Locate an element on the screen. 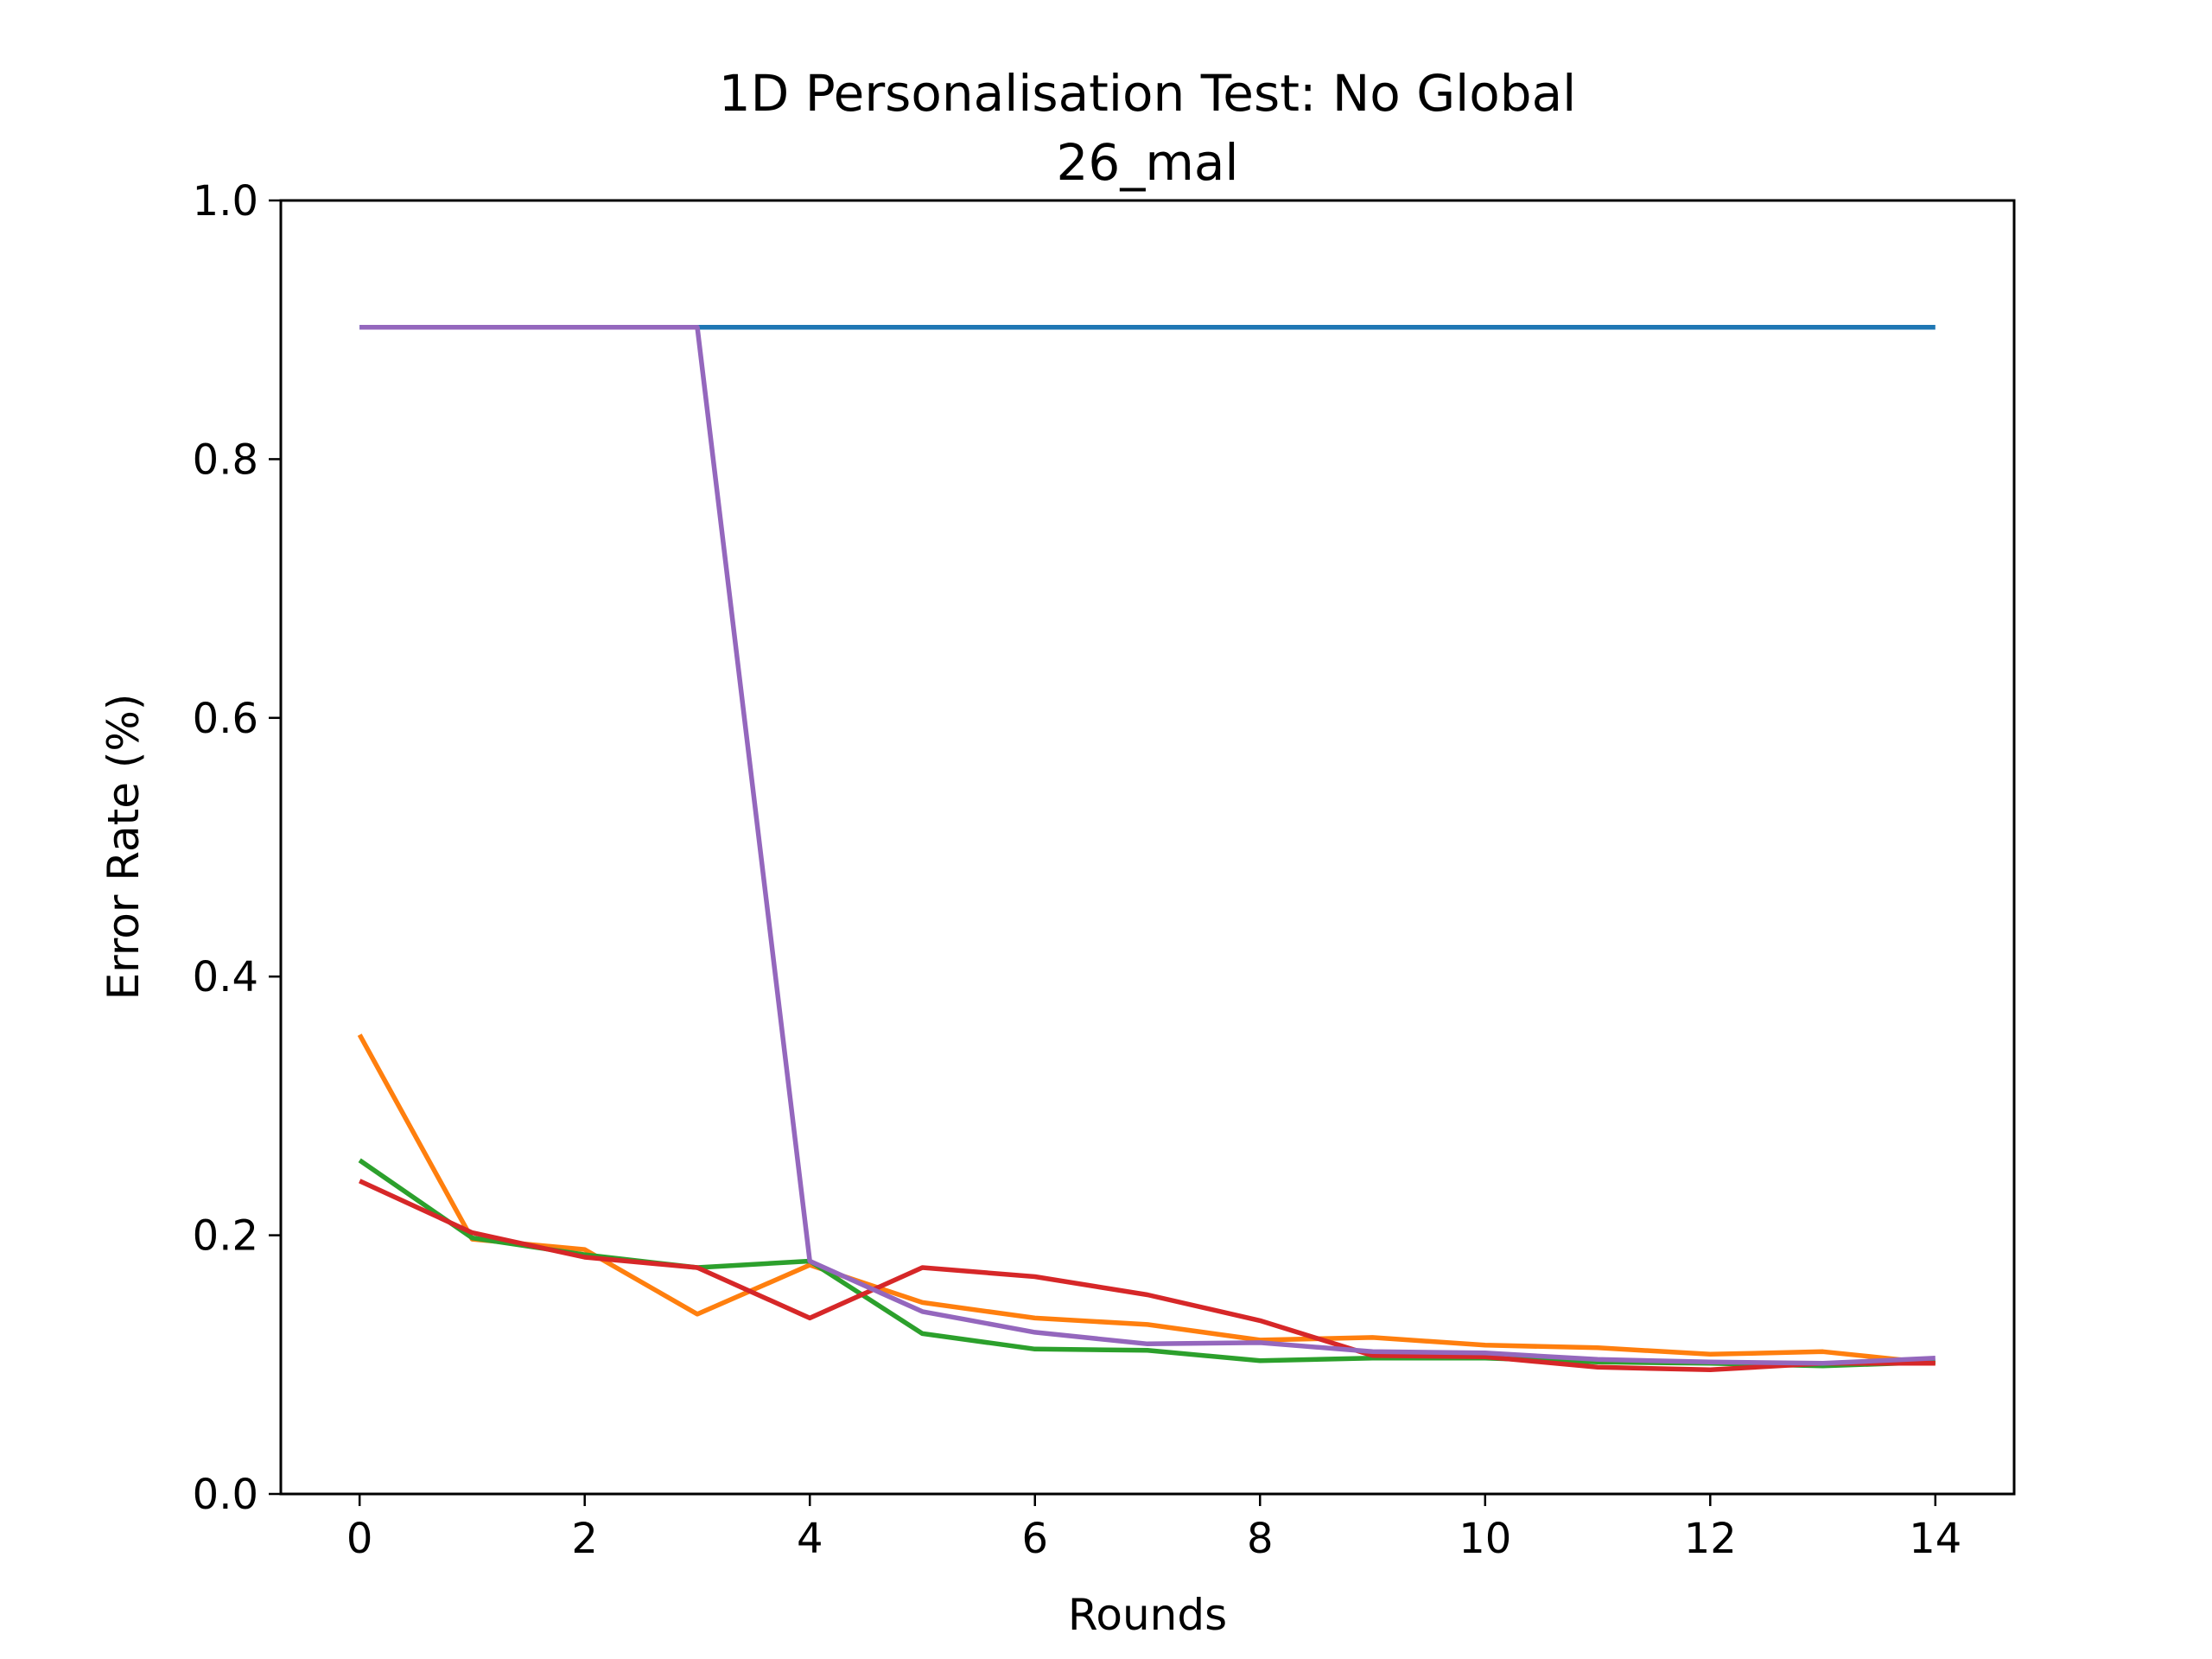 This screenshot has width=2212, height=1659. y-tick-label: 1.0 is located at coordinates (225, 201).